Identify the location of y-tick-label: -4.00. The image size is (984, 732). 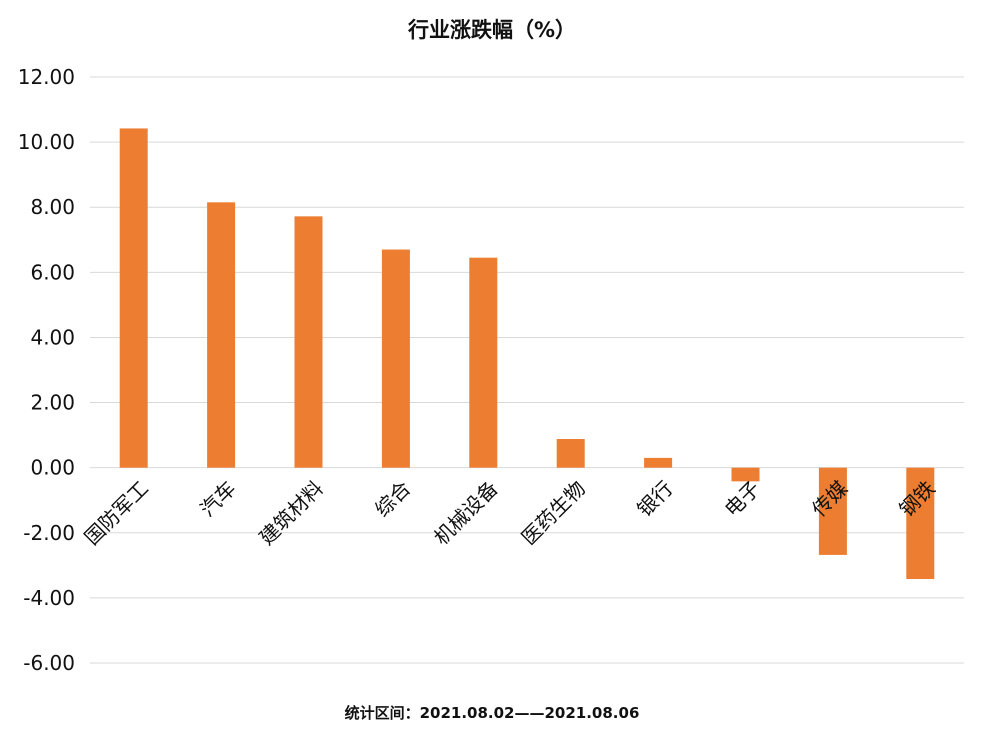
(49, 598).